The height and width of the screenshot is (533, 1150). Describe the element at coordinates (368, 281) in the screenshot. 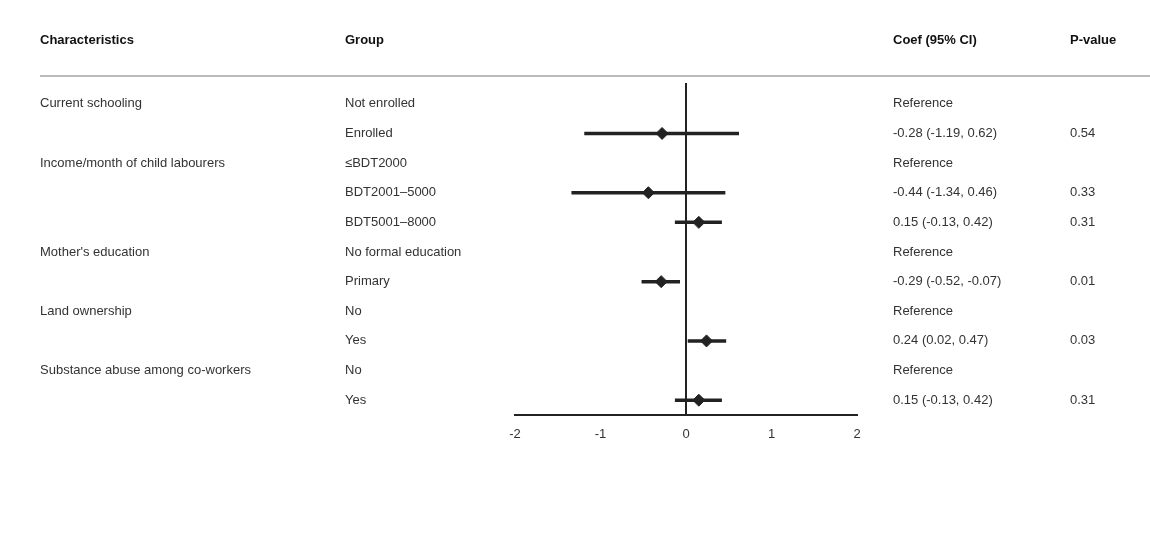

I see `y-tick-label: Primary` at that location.